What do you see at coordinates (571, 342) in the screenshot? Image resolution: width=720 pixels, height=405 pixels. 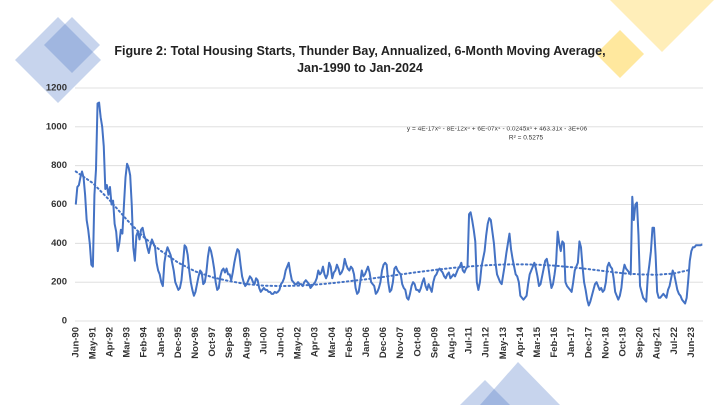 I see `x-tick-label: Jan-17` at bounding box center [571, 342].